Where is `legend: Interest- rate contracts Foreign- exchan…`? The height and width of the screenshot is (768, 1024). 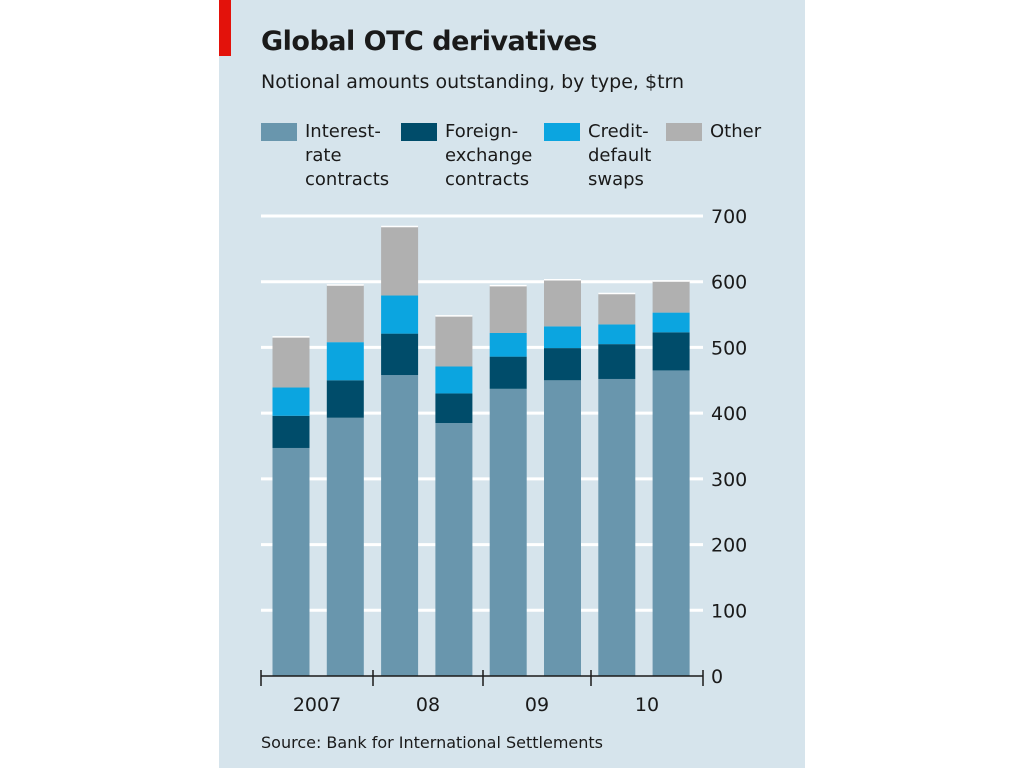
legend: Interest- rate contracts Foreign- exchan… is located at coordinates (531, 160).